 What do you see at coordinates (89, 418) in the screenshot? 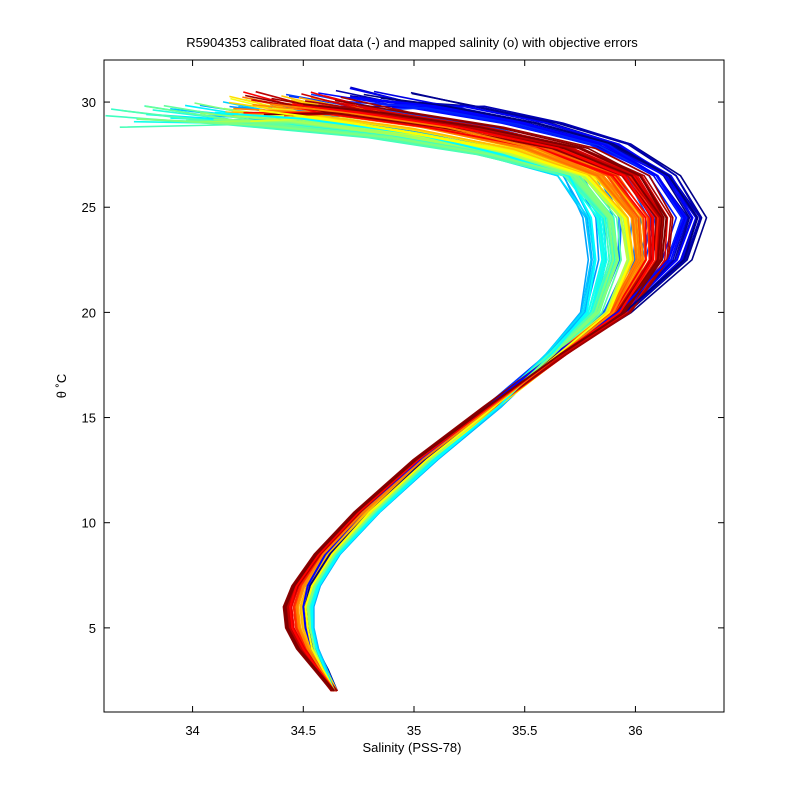
I see `y-tick-label: 15` at bounding box center [89, 418].